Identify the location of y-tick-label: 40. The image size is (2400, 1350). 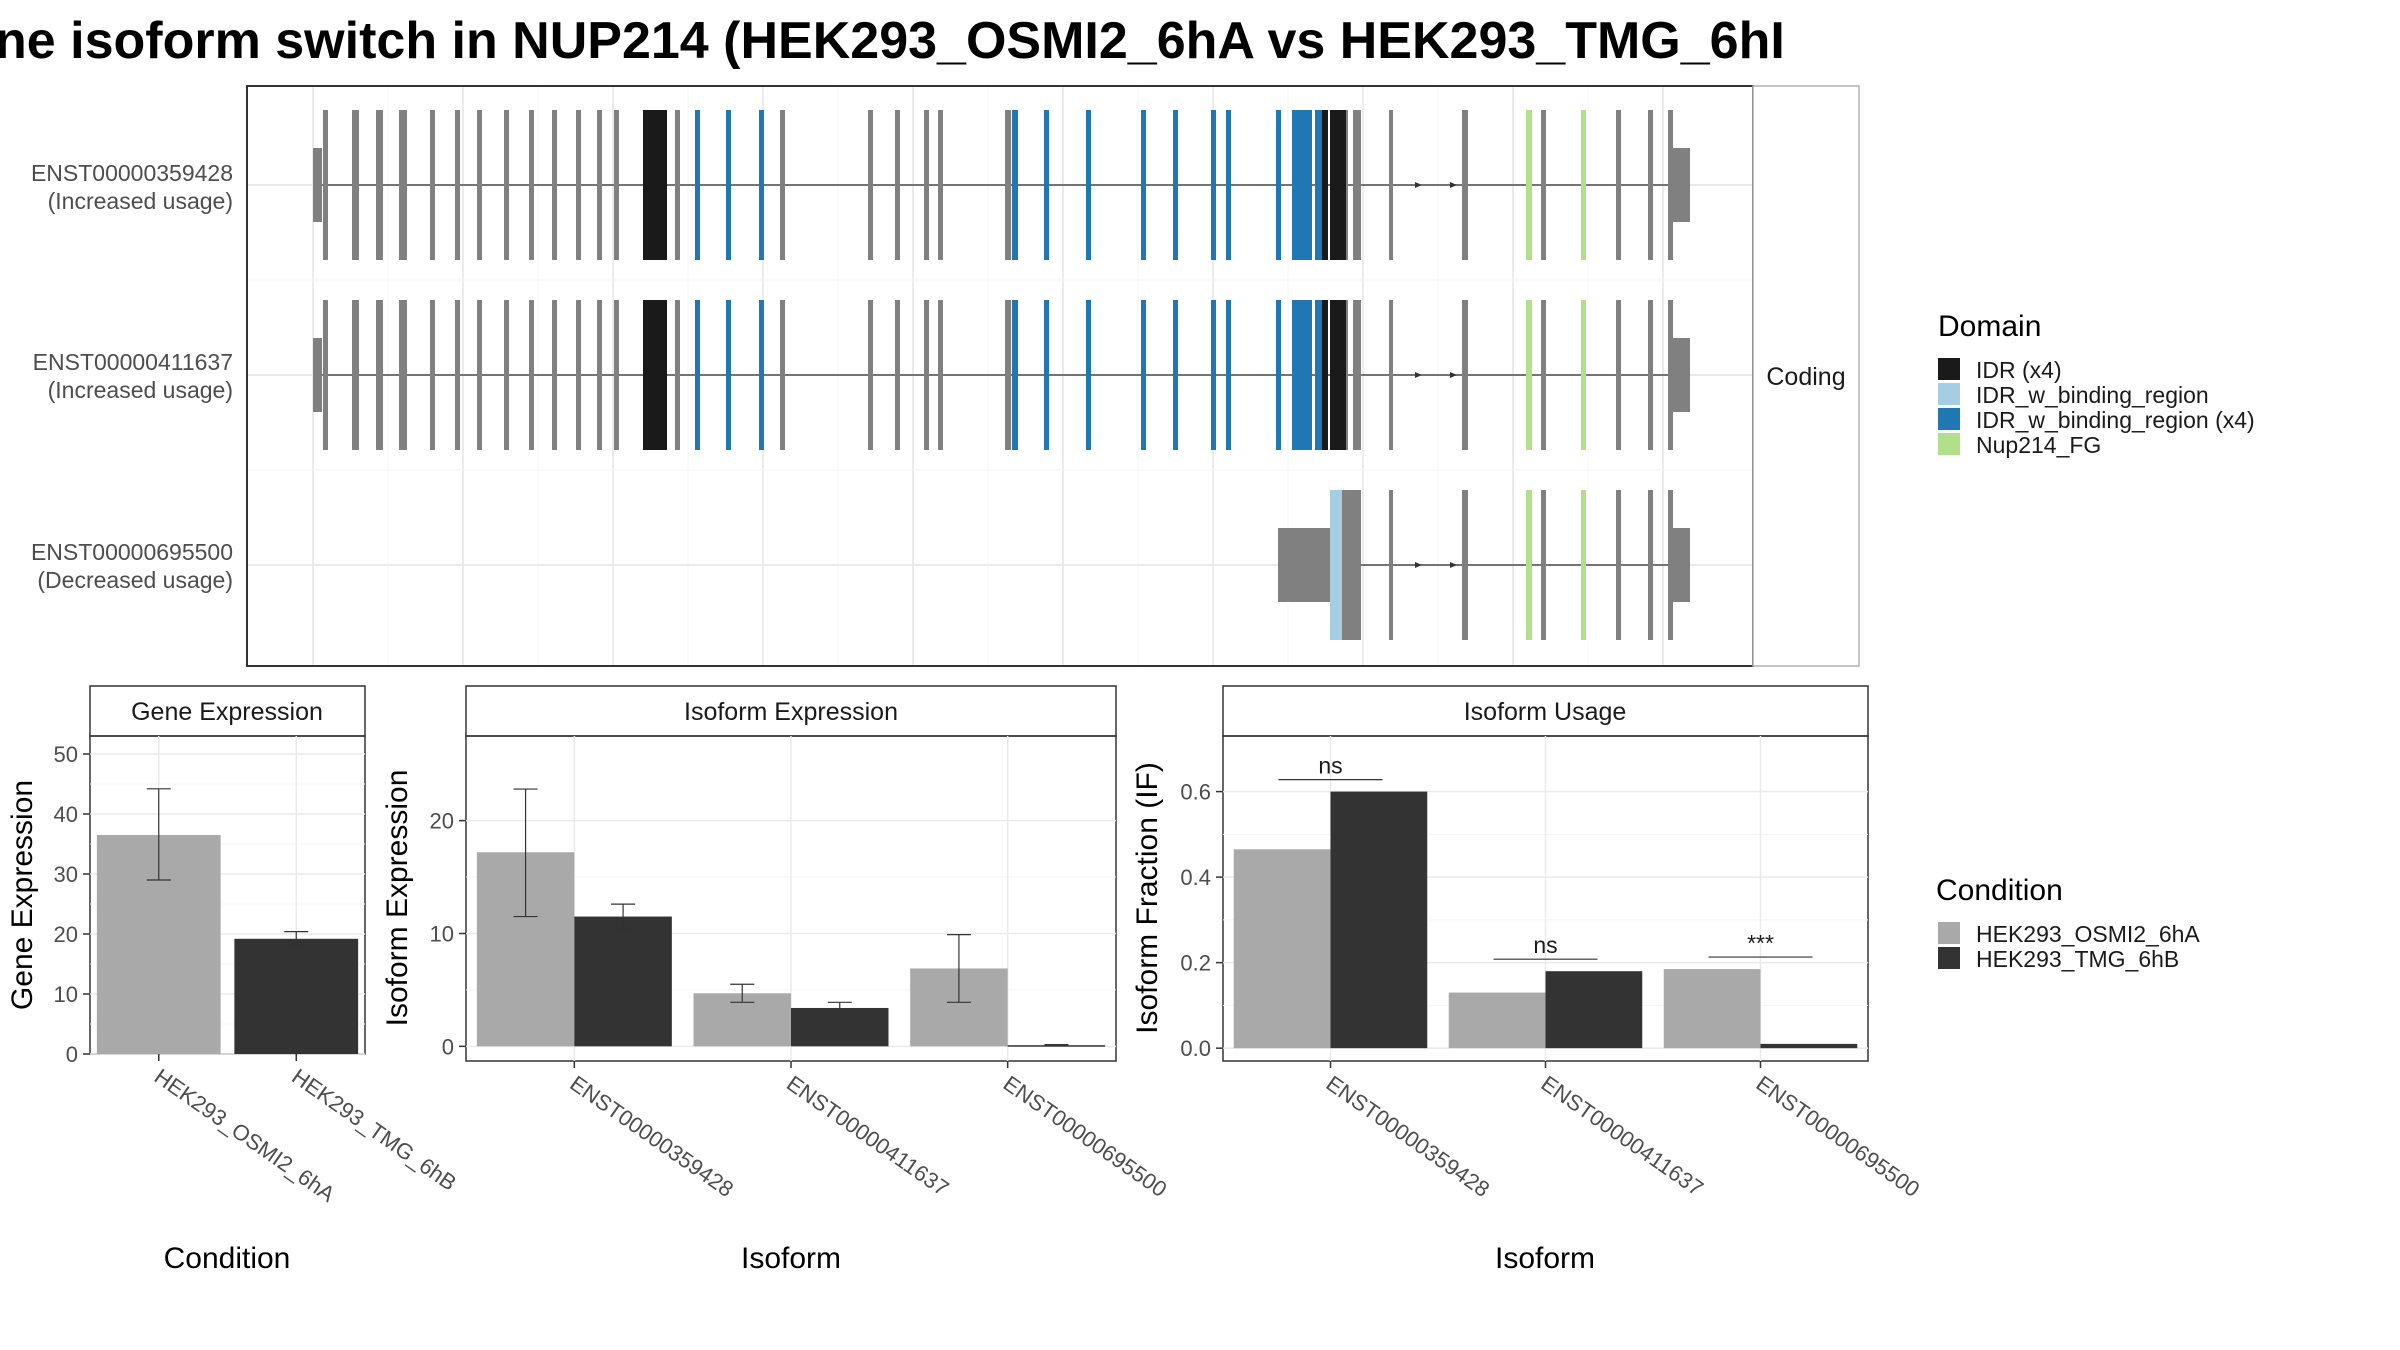
(66, 814).